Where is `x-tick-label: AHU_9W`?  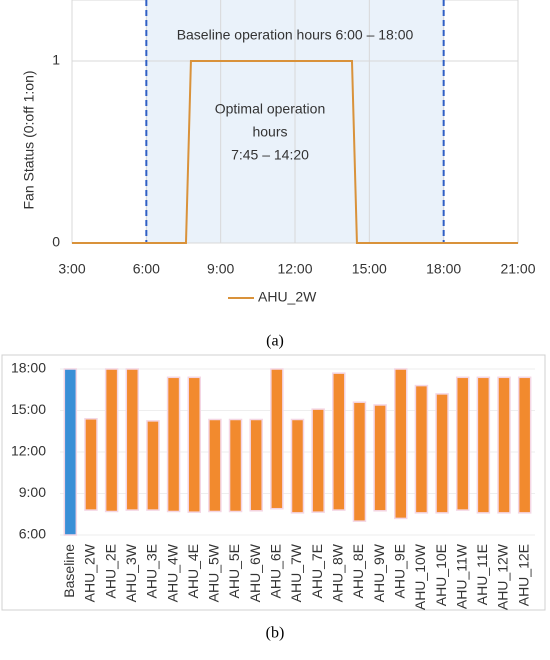 x-tick-label: AHU_9W is located at coordinates (379, 572).